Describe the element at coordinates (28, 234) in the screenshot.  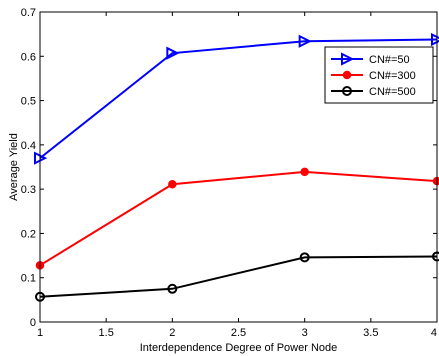
I see `y-tick-label: 0.2` at that location.